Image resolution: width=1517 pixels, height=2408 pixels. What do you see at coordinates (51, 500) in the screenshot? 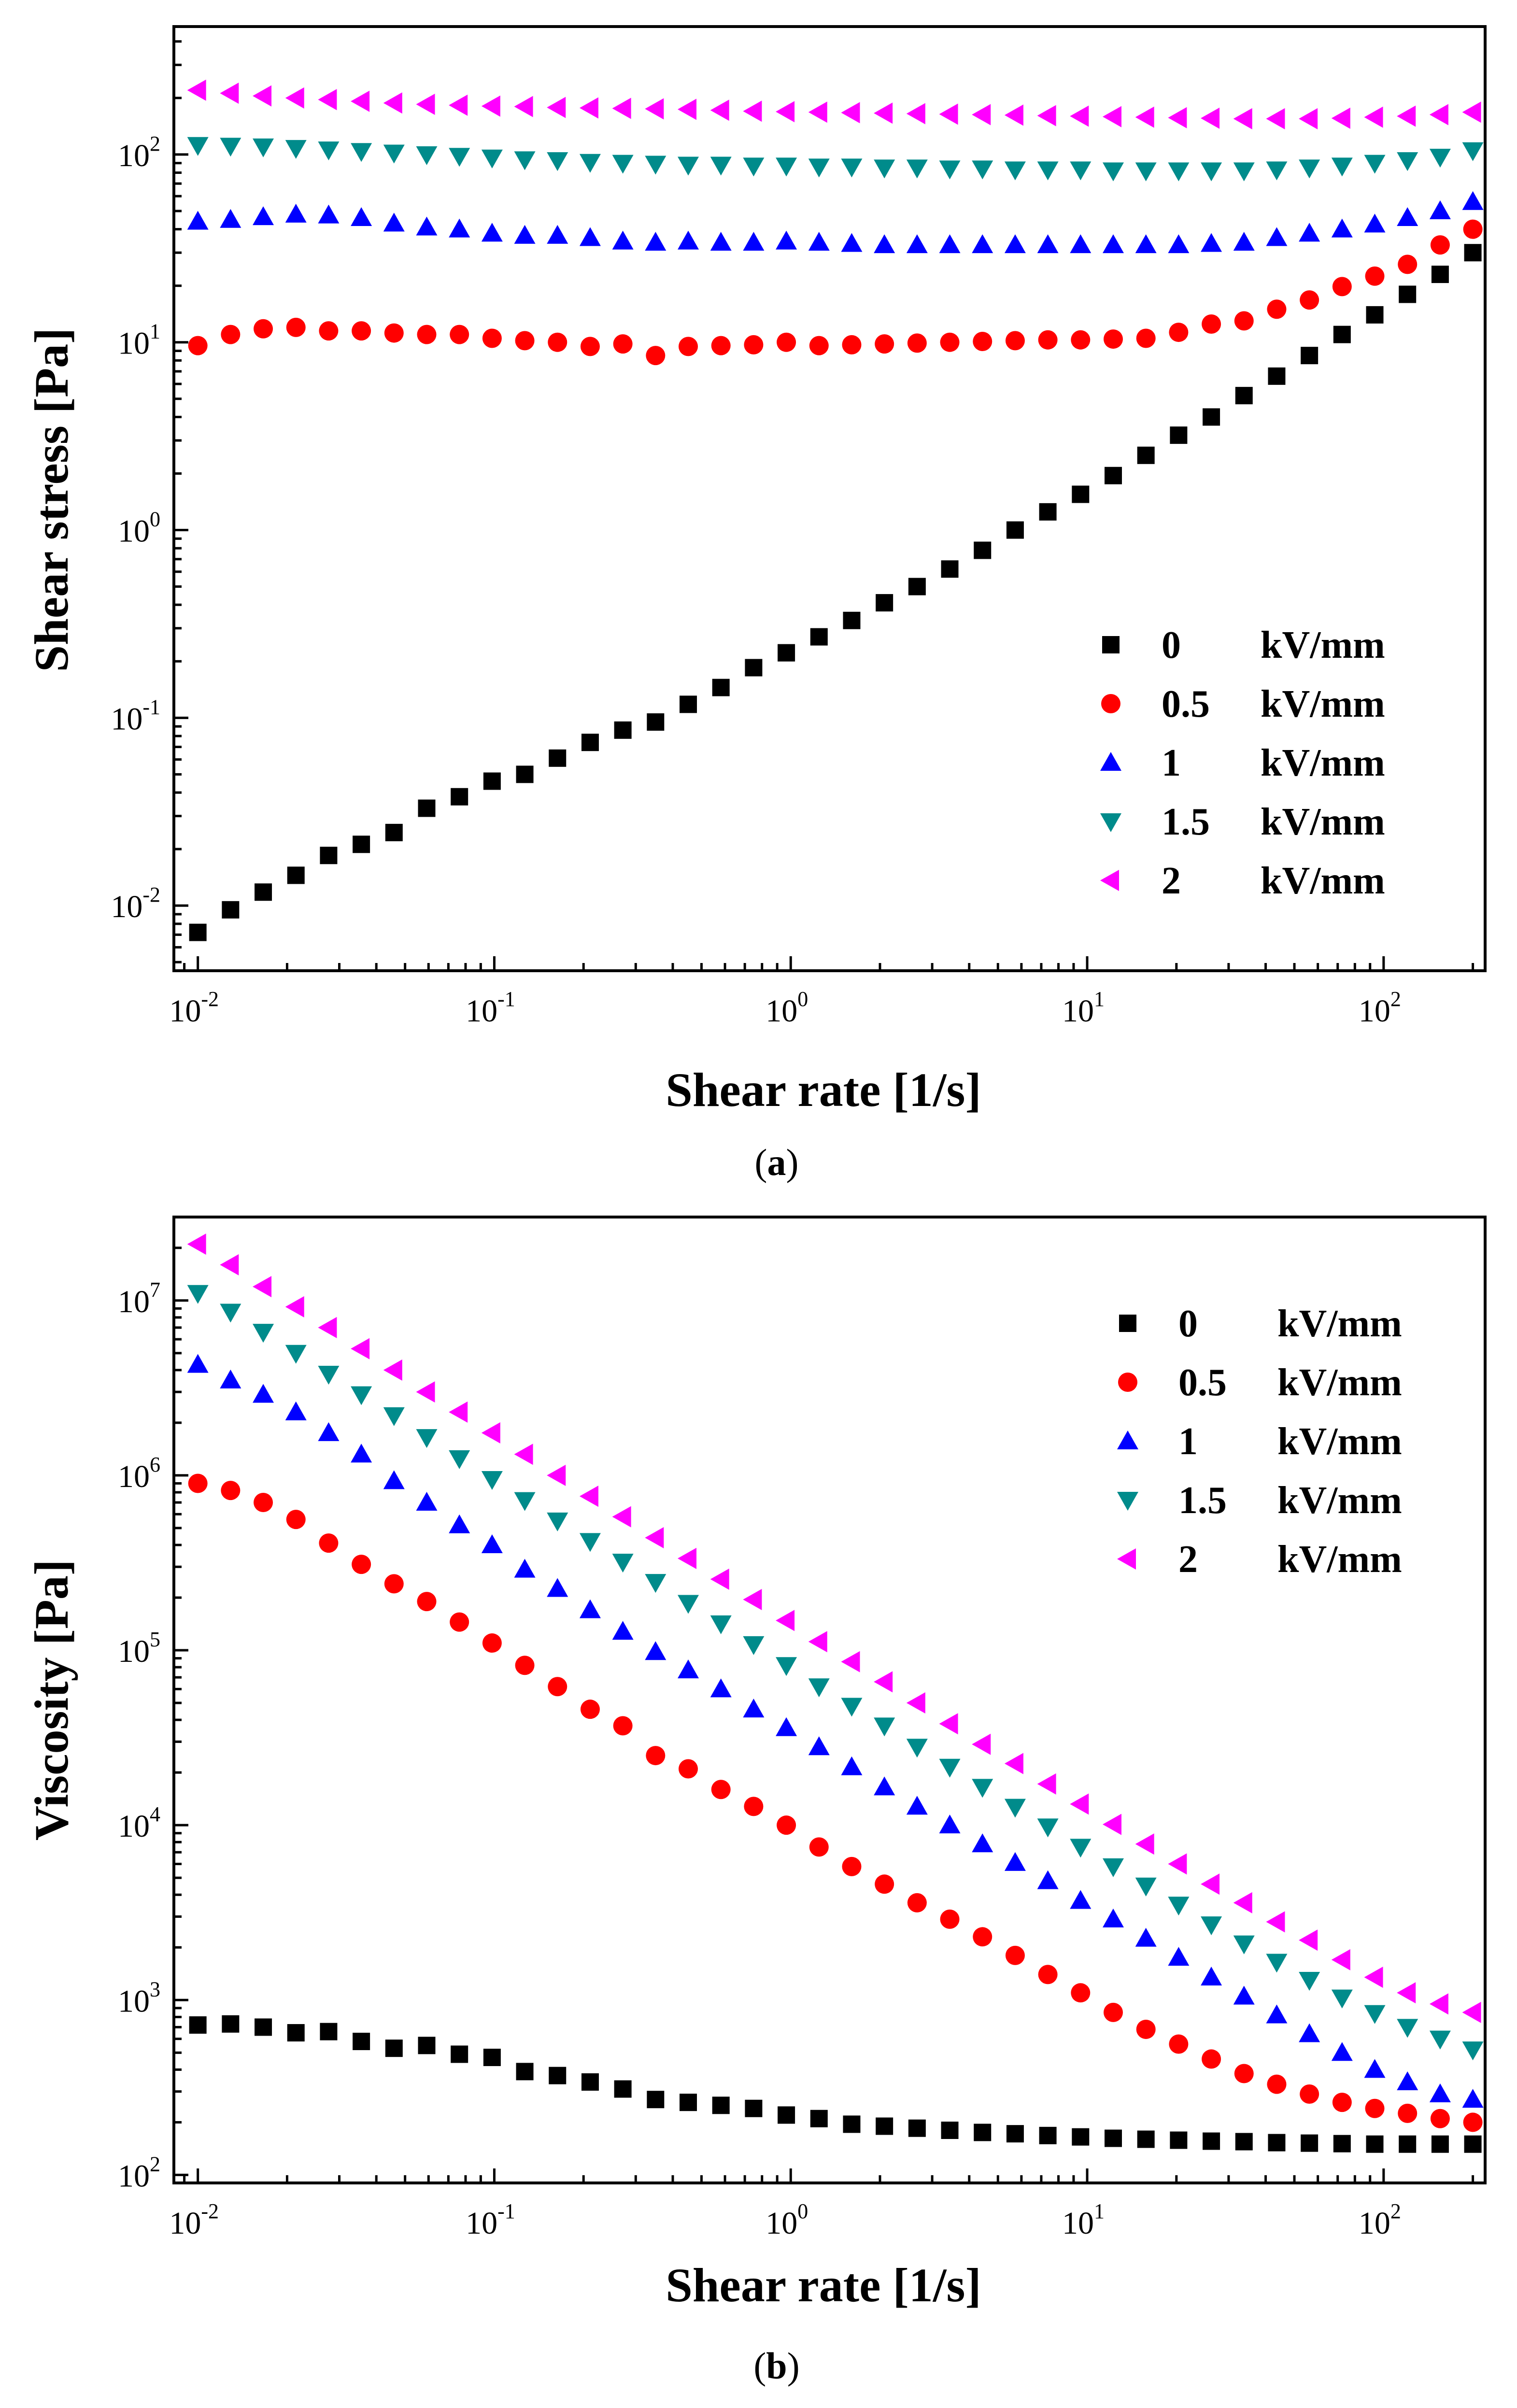
I see `y-axis-label: Shear stress [Pa]` at bounding box center [51, 500].